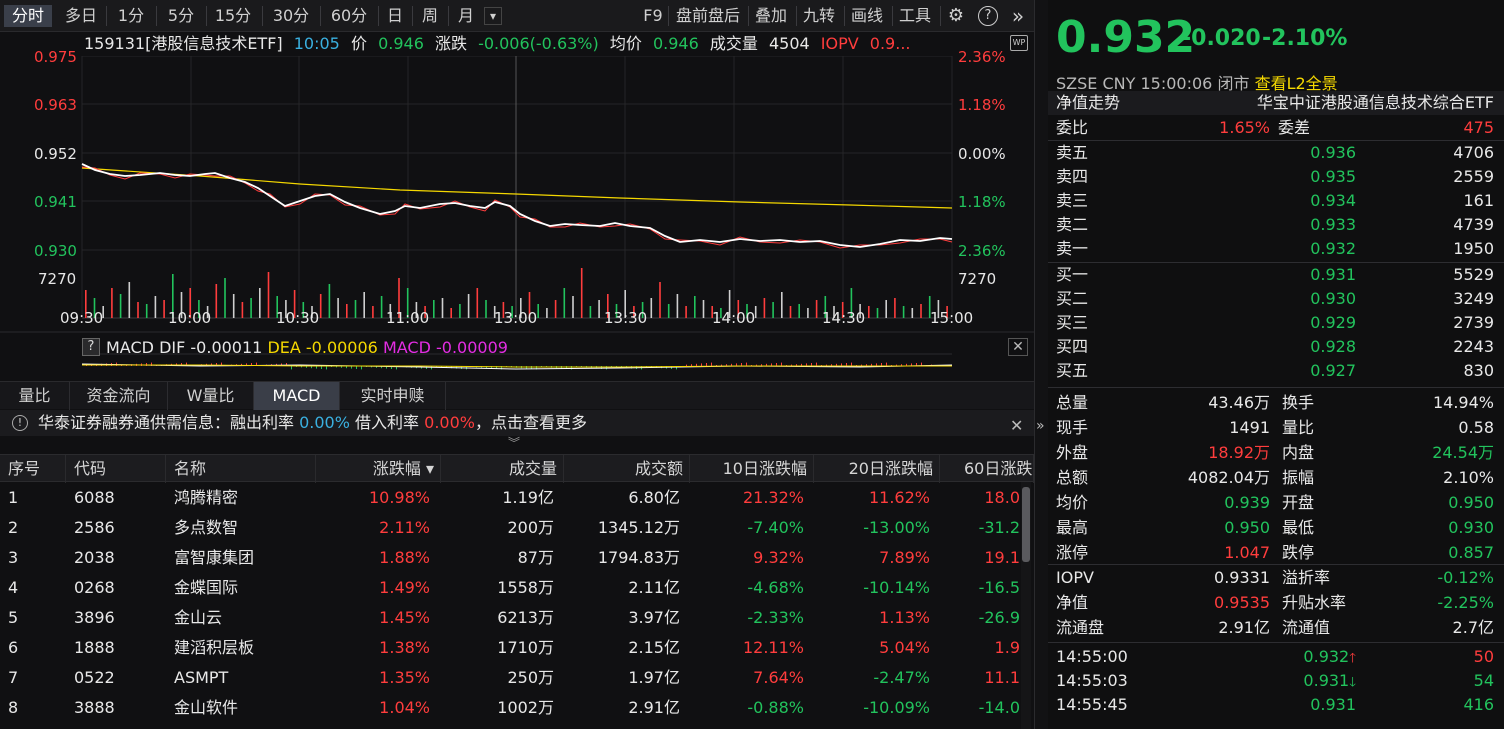 The height and width of the screenshot is (729, 1504). I want to click on period-tab-month: 月, so click(465, 15).